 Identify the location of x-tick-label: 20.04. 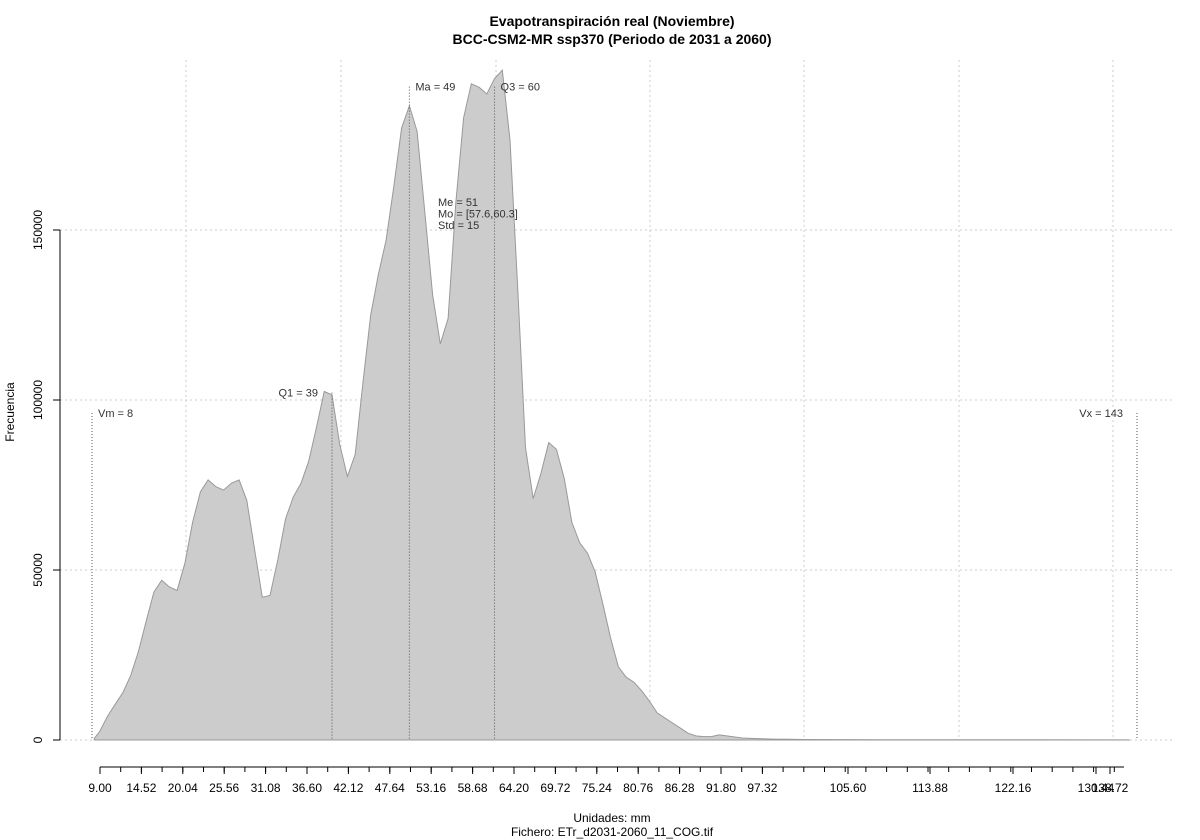
(183, 788).